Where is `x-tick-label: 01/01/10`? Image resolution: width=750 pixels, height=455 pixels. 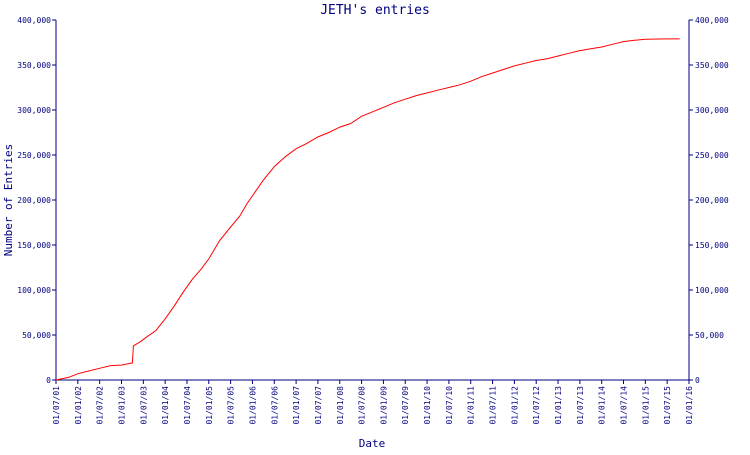
x-tick-label: 01/01/10 is located at coordinates (427, 405).